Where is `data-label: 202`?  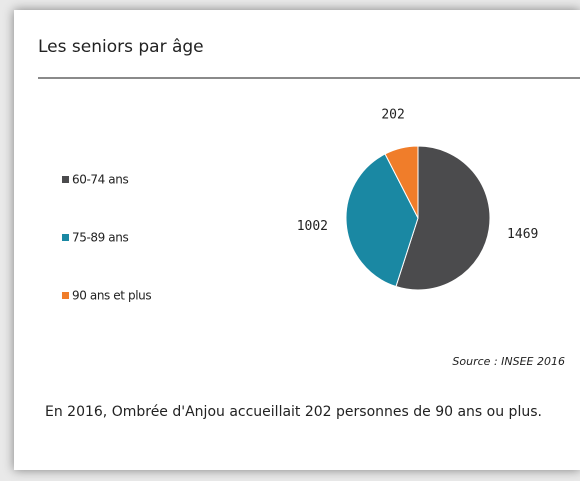
data-label: 202 is located at coordinates (392, 114).